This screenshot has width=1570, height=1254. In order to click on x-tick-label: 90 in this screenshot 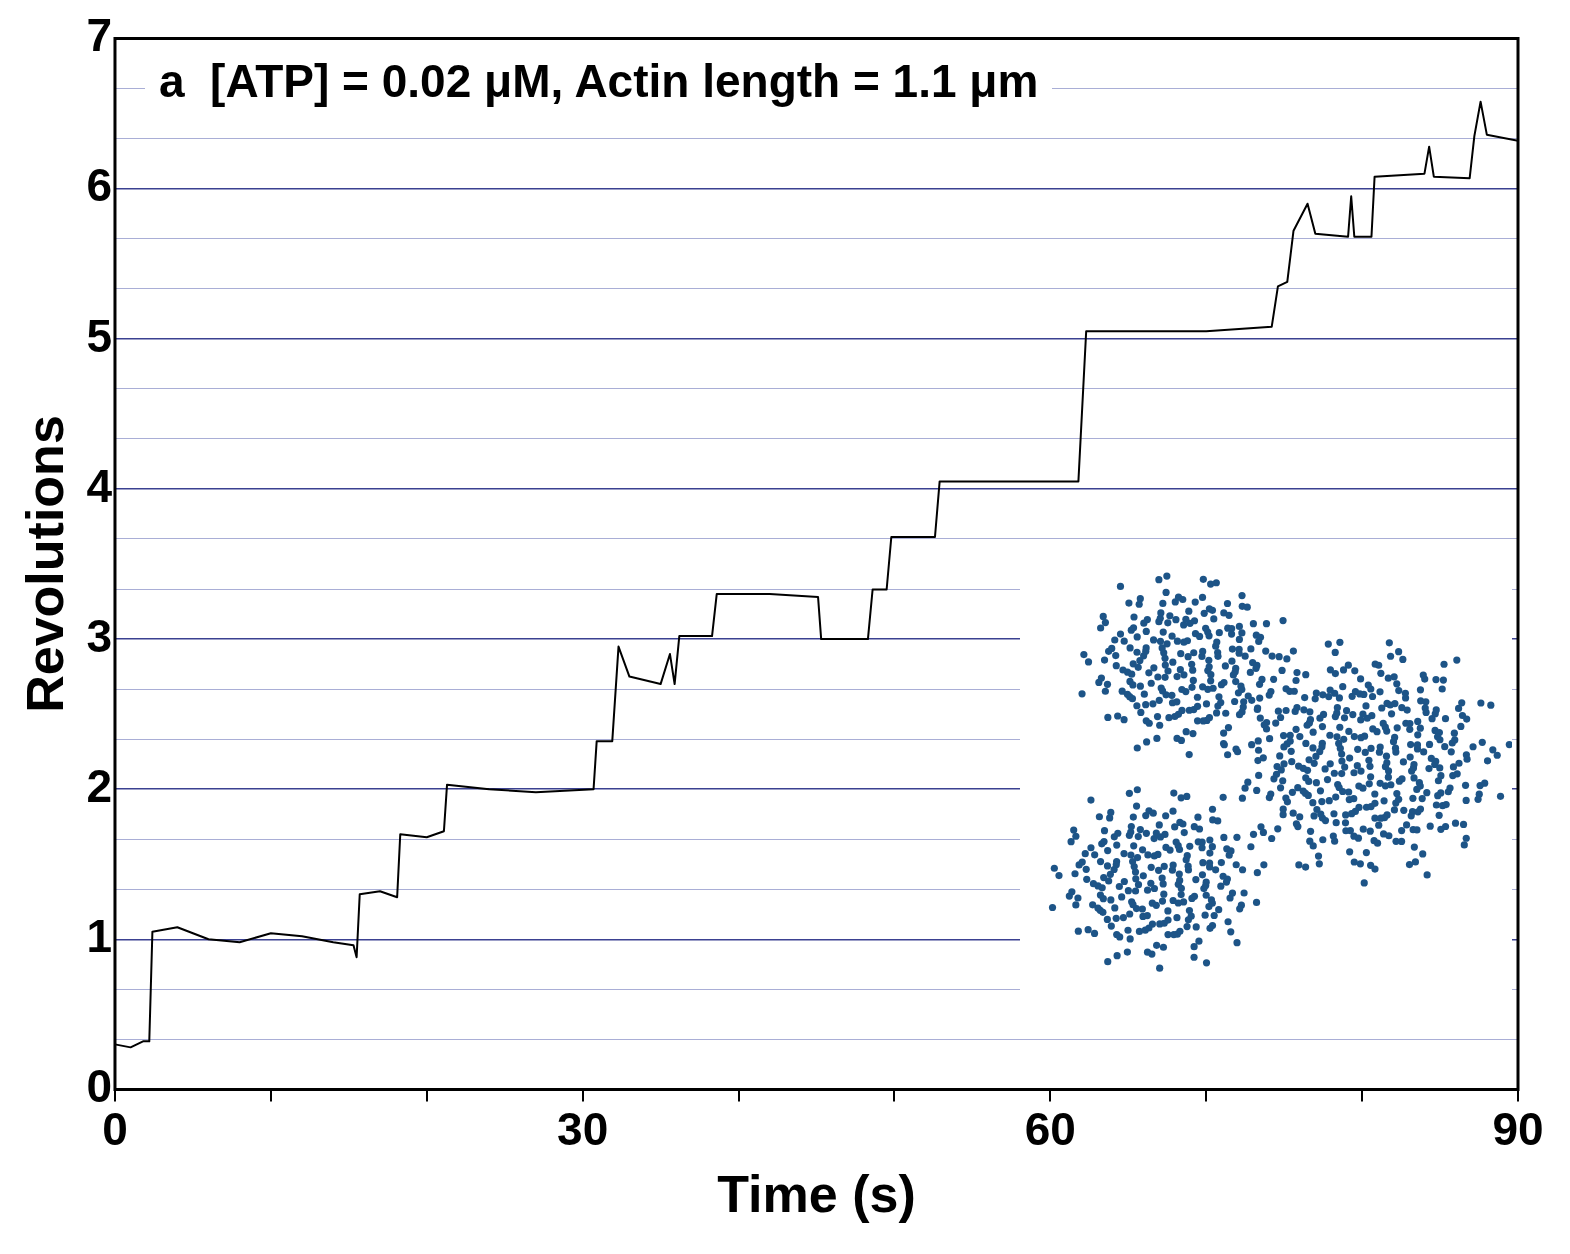, I will do `click(1518, 1128)`.